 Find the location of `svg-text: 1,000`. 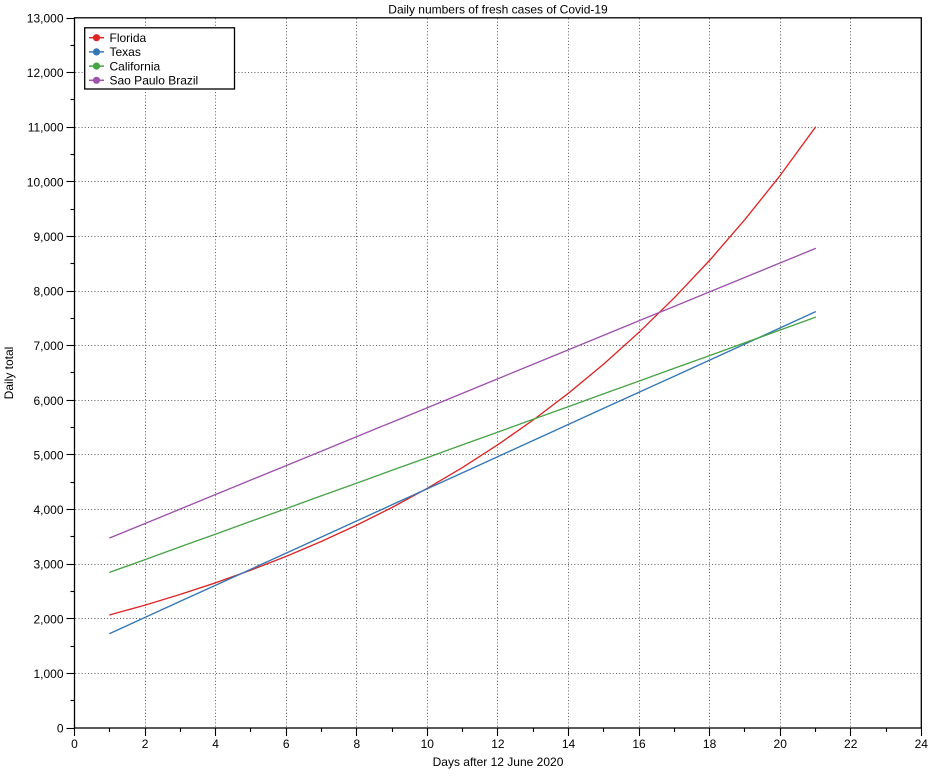

svg-text: 1,000 is located at coordinates (48, 674).